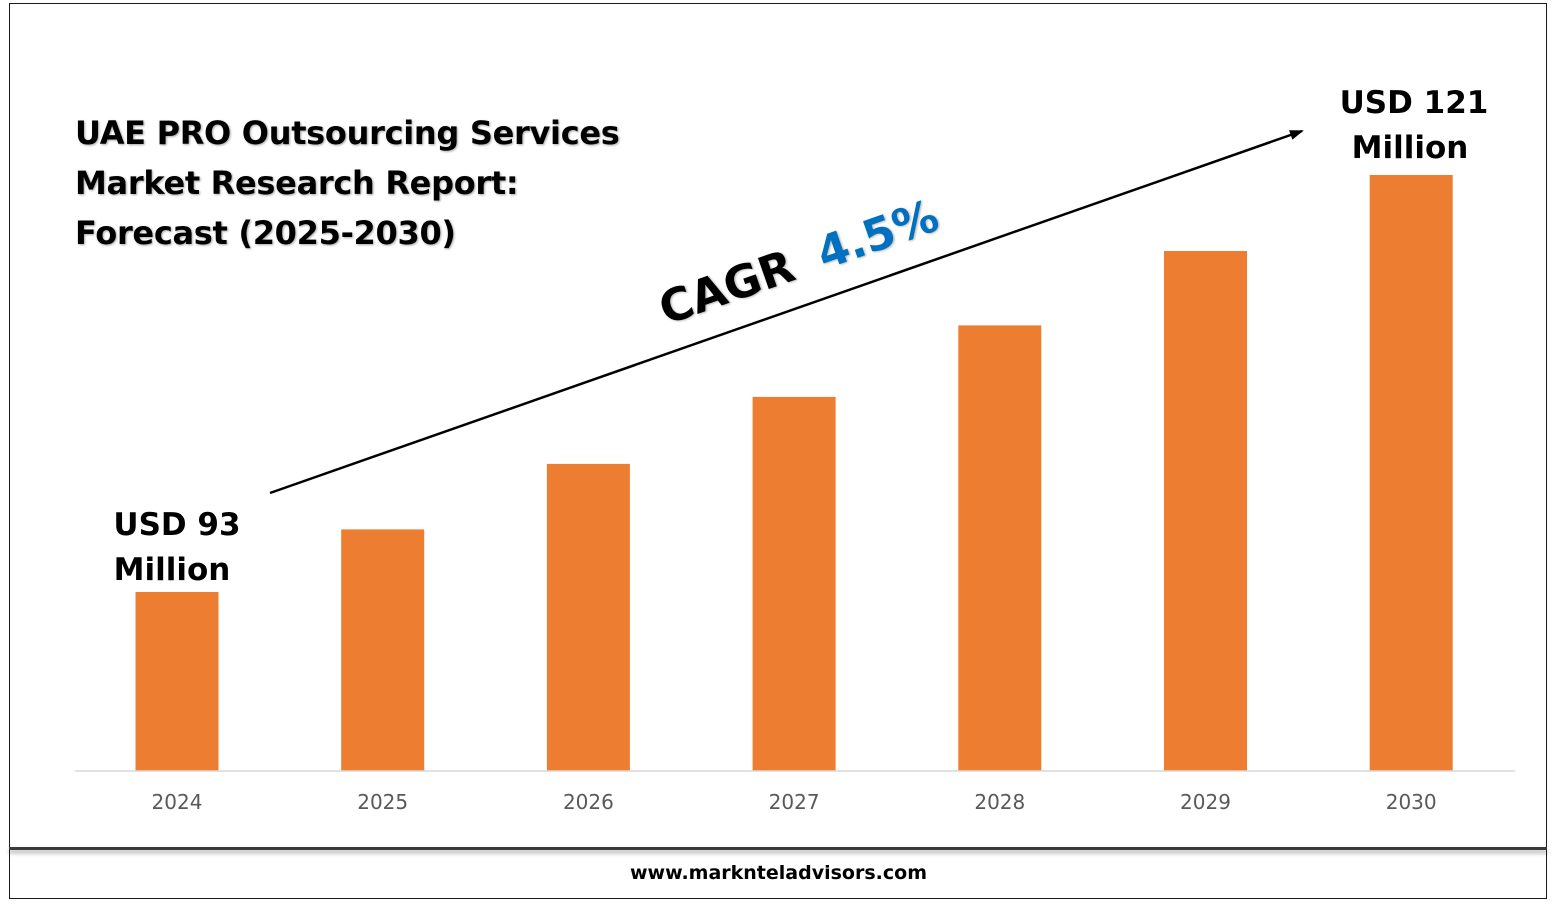  Describe the element at coordinates (794, 583) in the screenshot. I see `bar-2027` at that location.